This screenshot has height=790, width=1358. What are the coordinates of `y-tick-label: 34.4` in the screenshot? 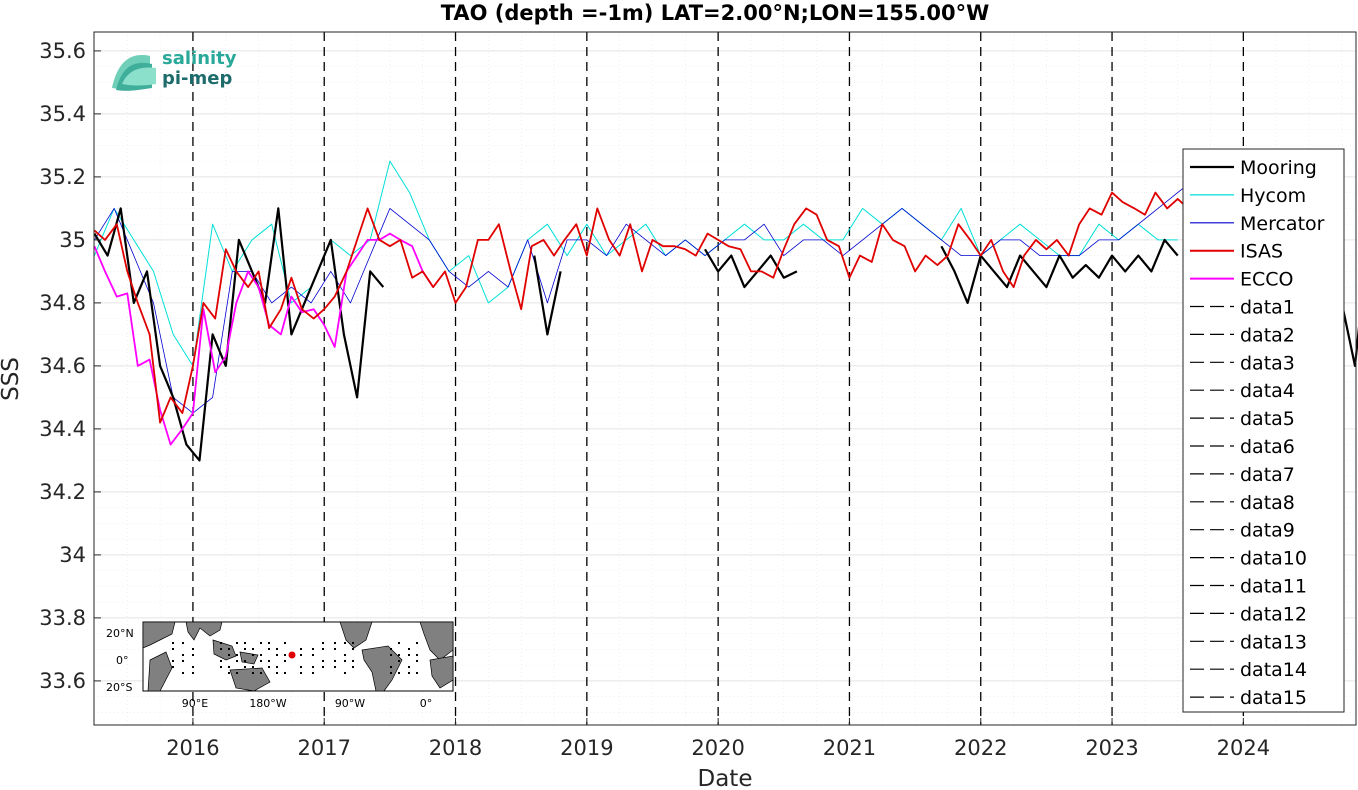 It's located at (62, 429).